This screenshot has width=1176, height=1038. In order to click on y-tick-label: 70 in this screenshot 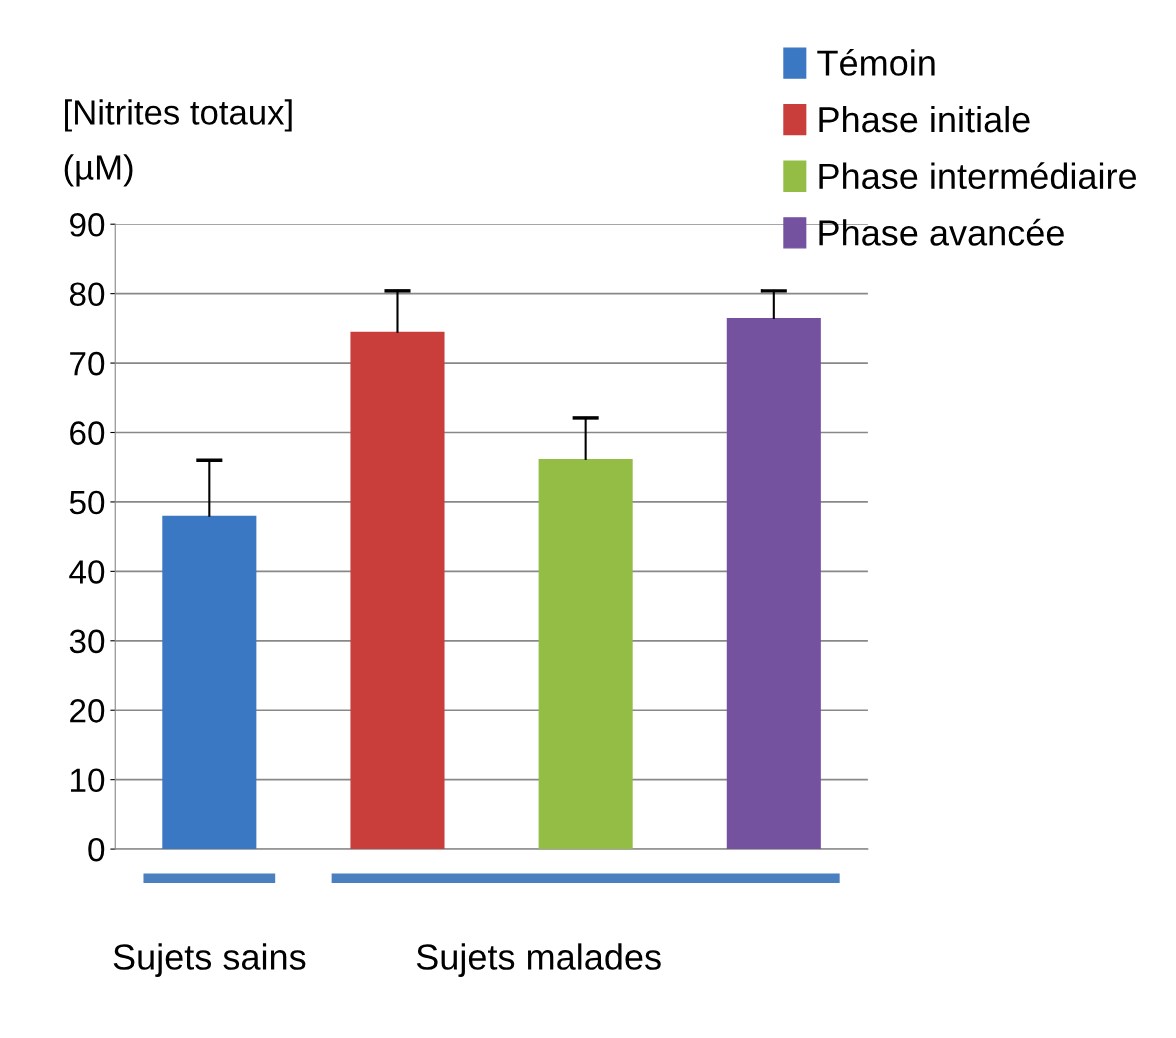, I will do `click(87, 363)`.